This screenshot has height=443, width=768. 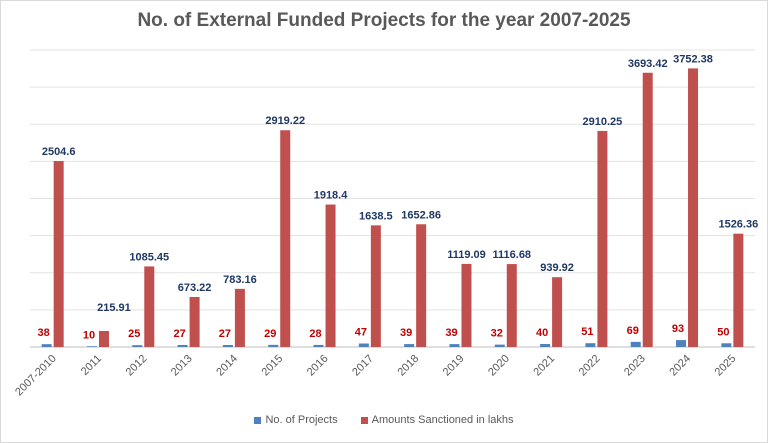 I want to click on data-label-projects: 32, so click(x=497, y=334).